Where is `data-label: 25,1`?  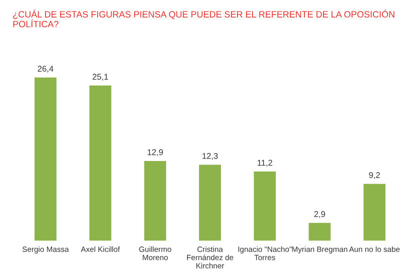
data-label: 25,1 is located at coordinates (100, 77).